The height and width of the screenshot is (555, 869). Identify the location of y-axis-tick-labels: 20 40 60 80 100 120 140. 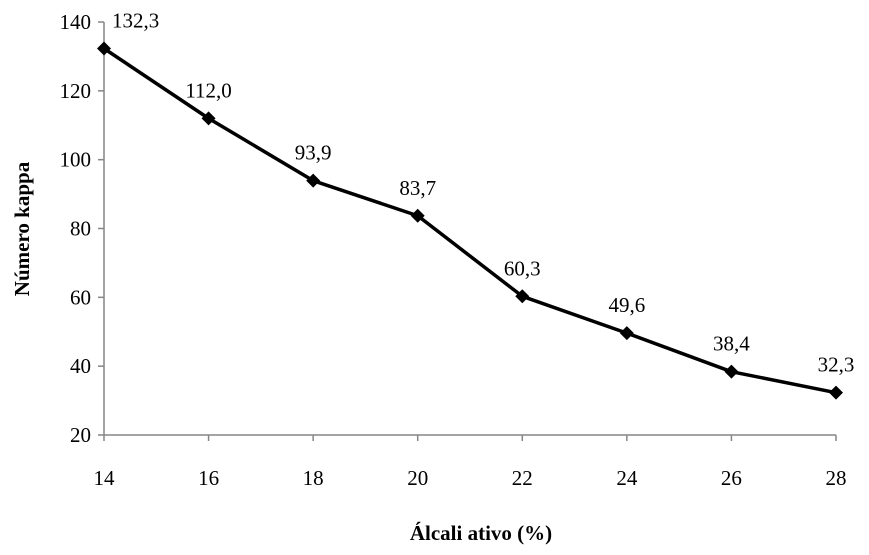
(76, 228).